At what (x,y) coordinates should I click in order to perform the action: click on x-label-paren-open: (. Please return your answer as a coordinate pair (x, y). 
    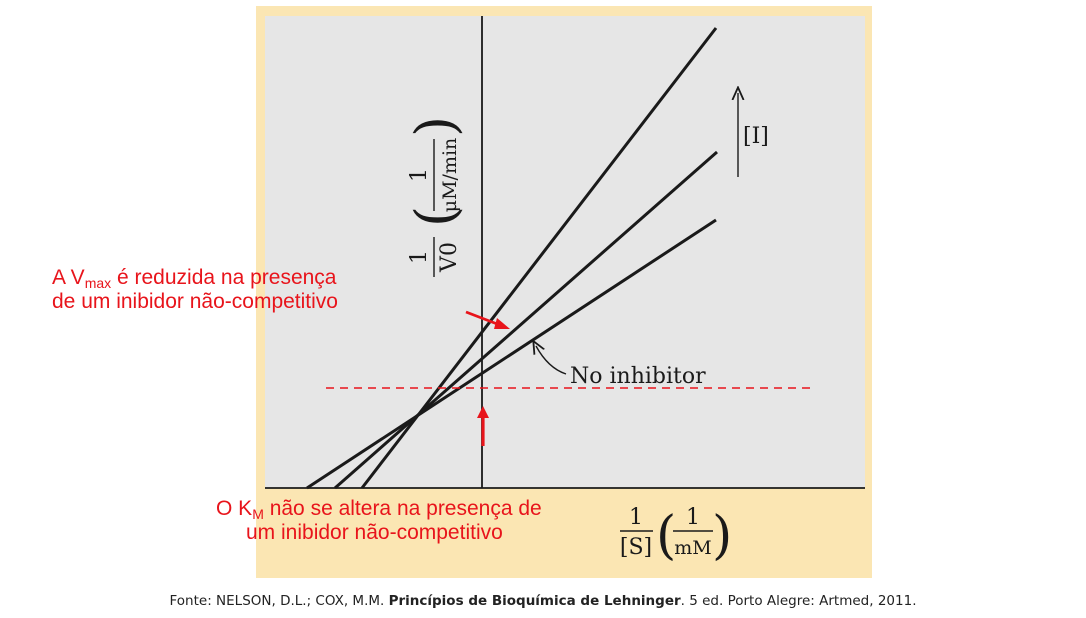
    Looking at the image, I should click on (666, 536).